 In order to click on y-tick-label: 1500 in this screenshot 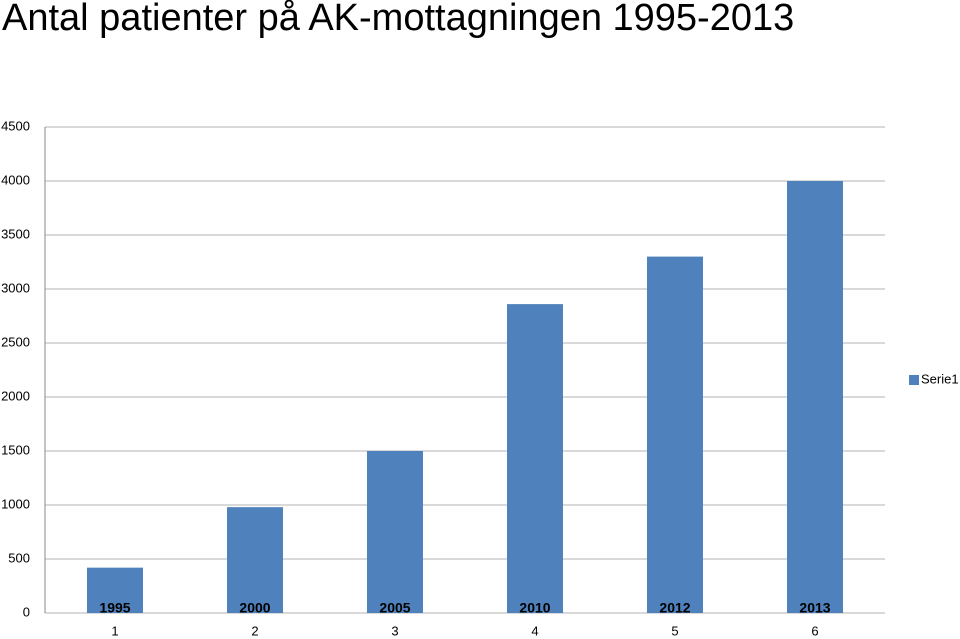, I will do `click(15, 449)`.